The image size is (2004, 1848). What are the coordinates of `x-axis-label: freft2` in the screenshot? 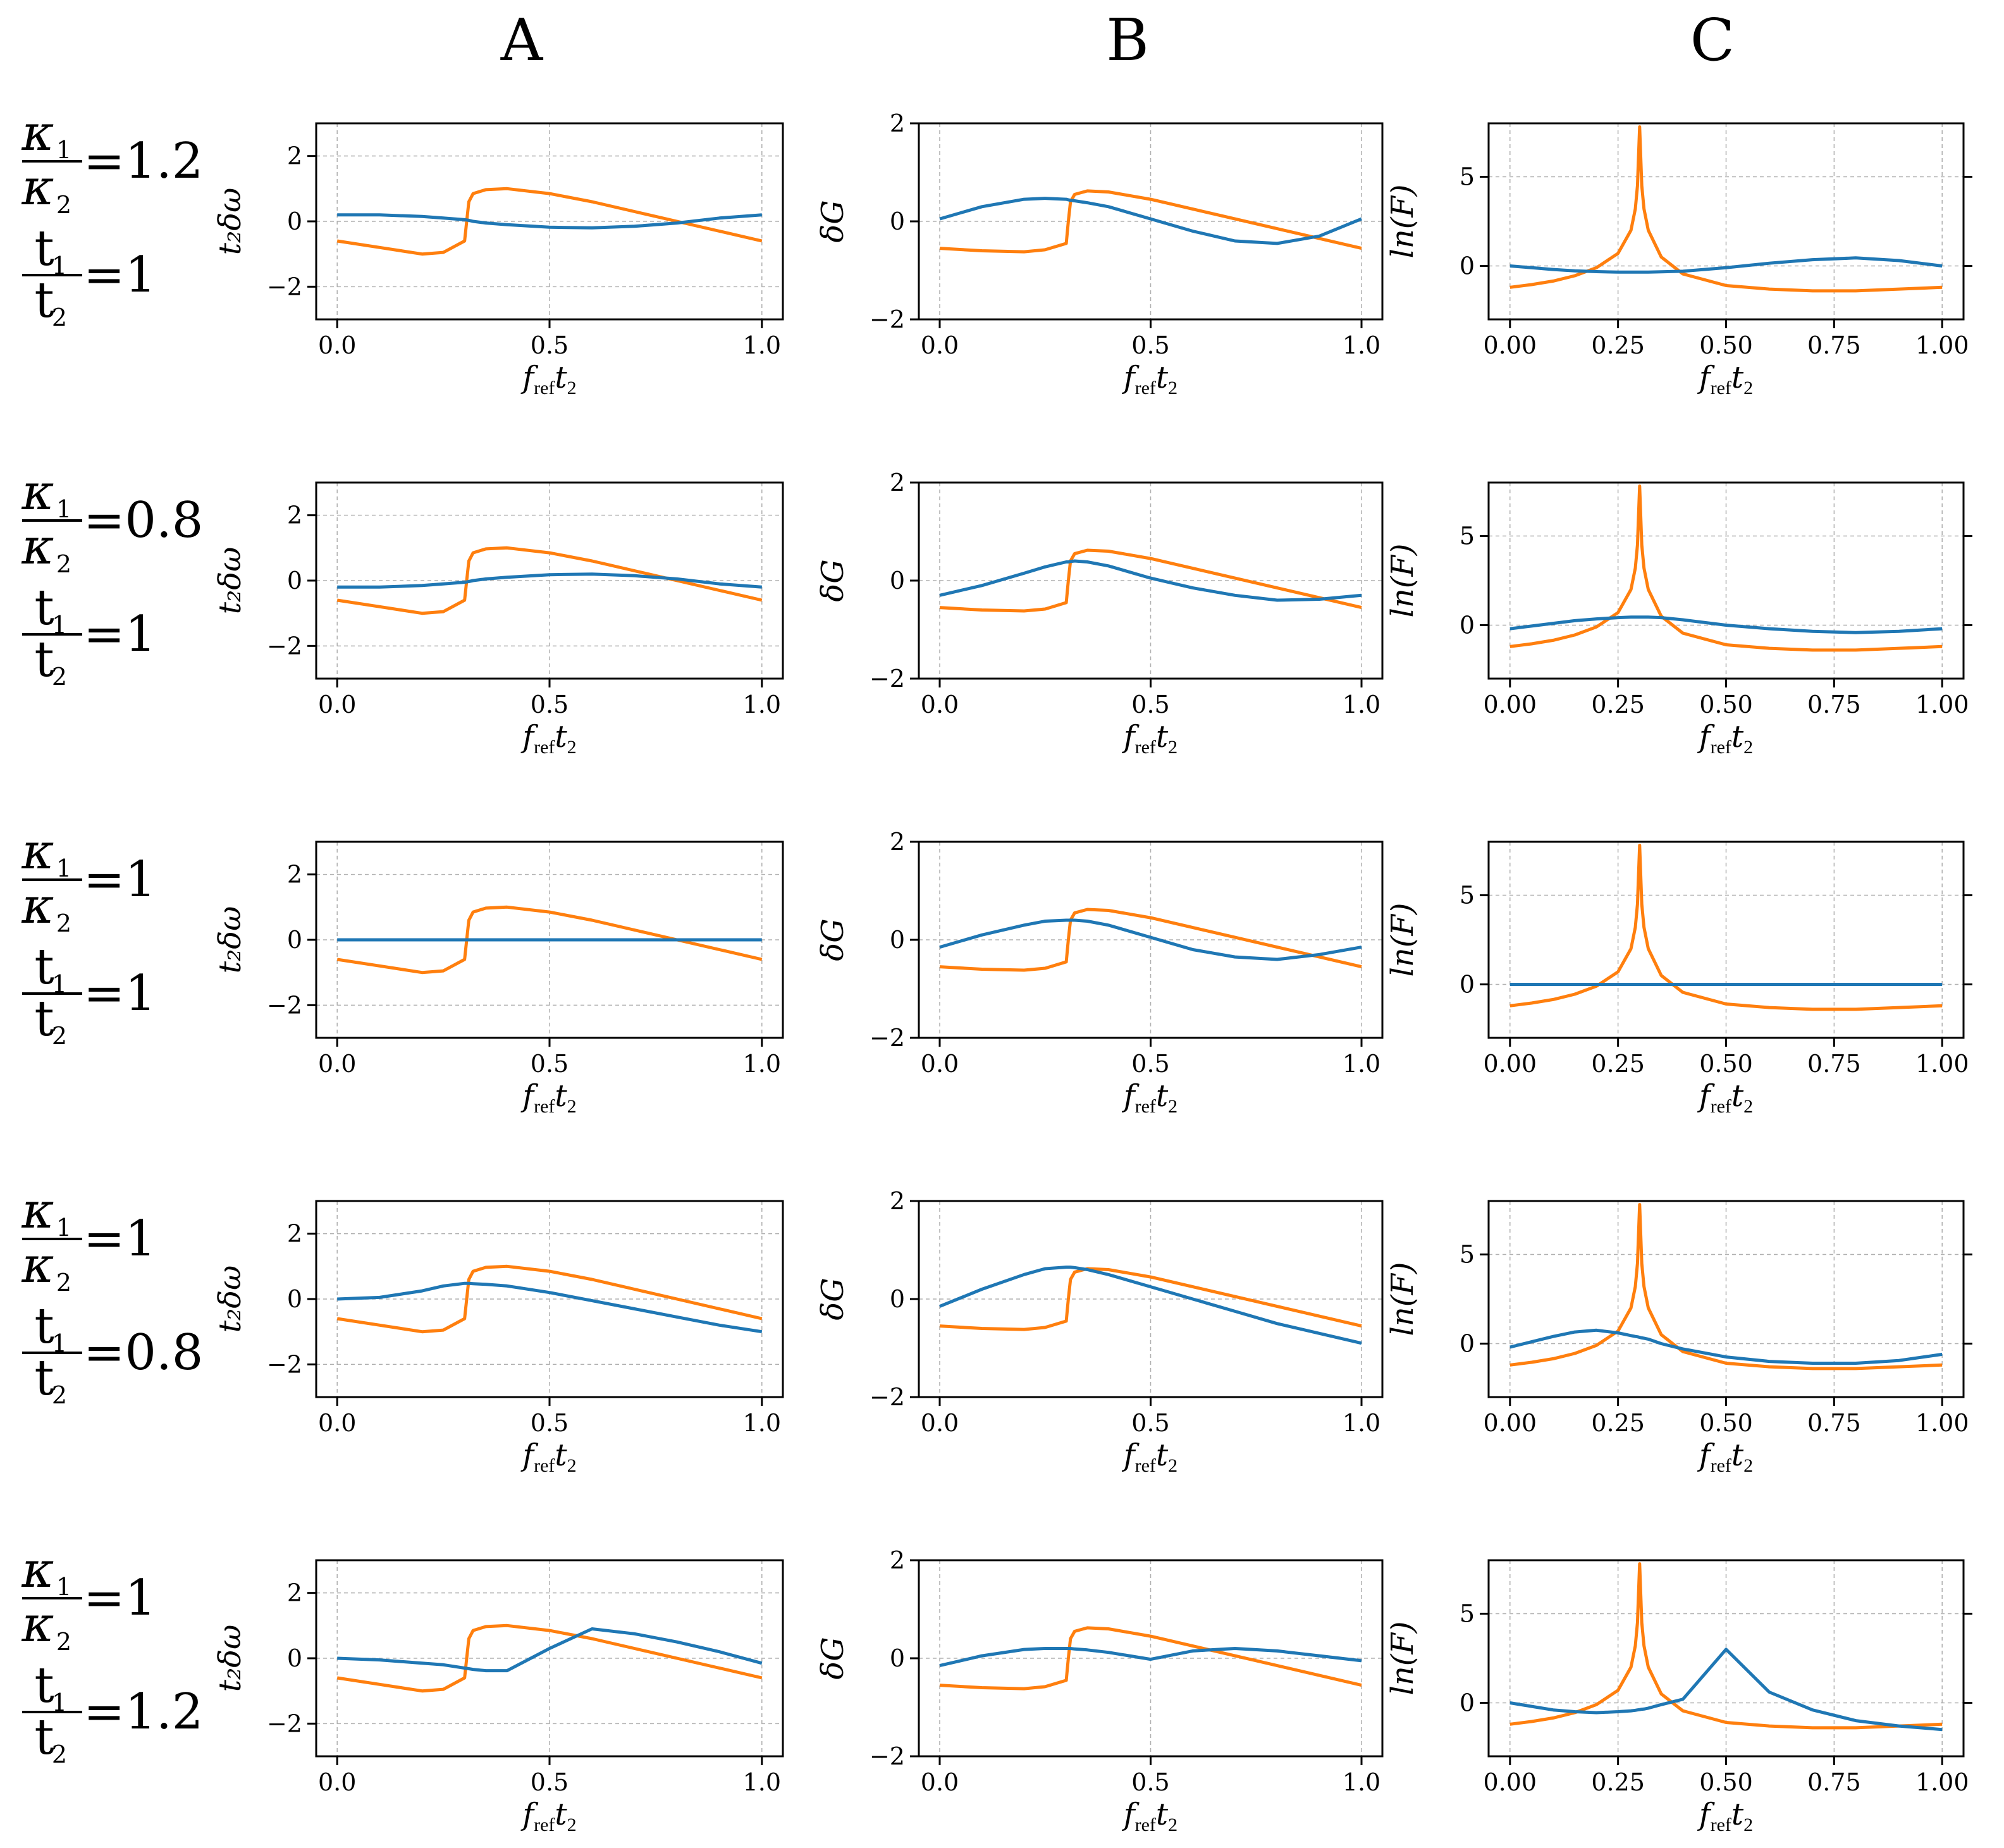 It's located at (548, 379).